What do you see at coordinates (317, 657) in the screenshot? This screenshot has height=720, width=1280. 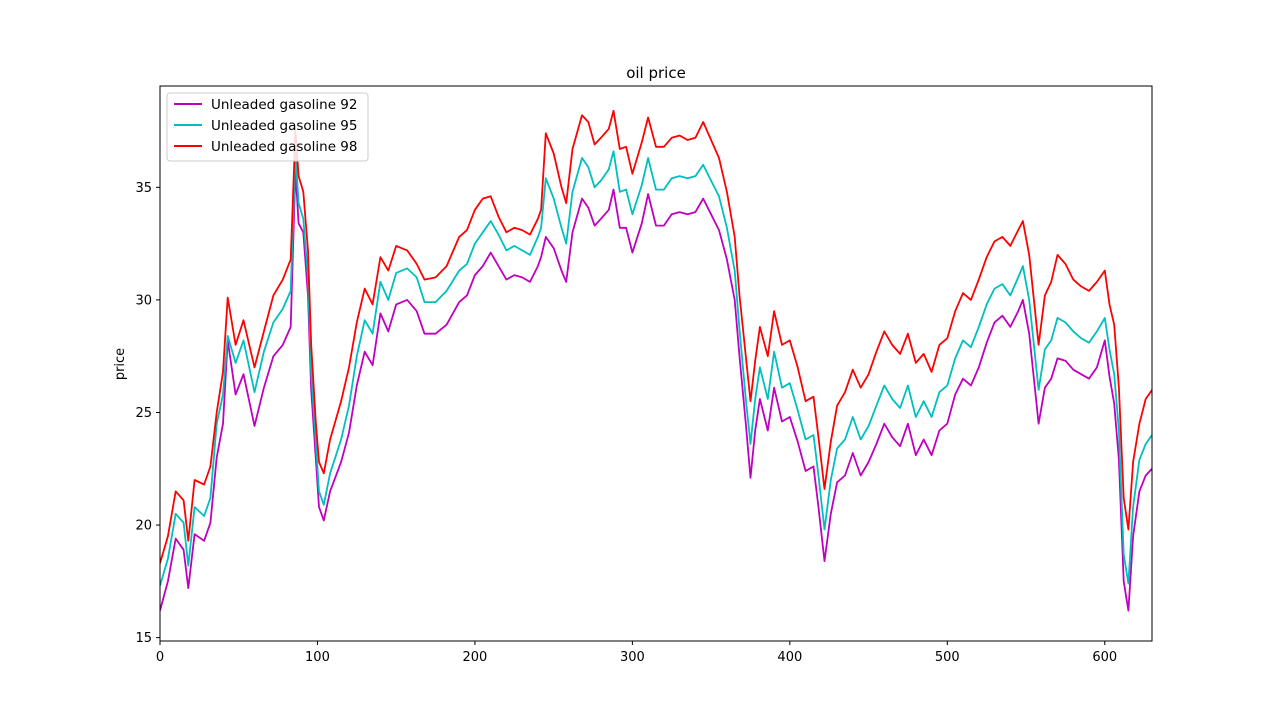 I see `x-tick-label: 100` at bounding box center [317, 657].